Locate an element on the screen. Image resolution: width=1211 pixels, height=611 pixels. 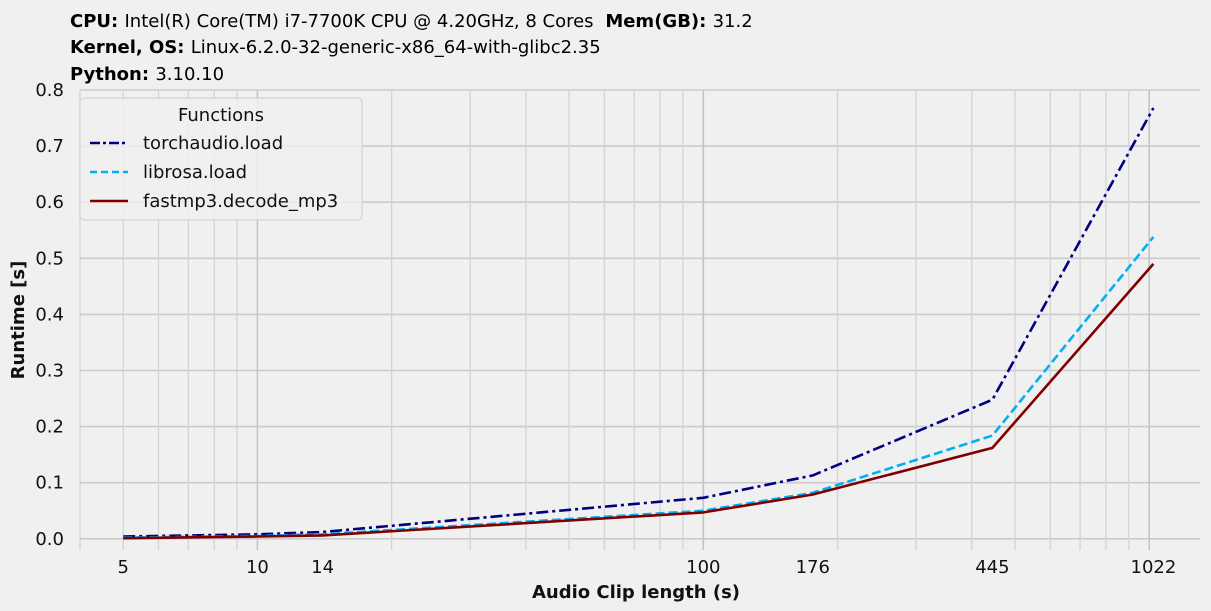
mem-value: 31.2 is located at coordinates (733, 21).